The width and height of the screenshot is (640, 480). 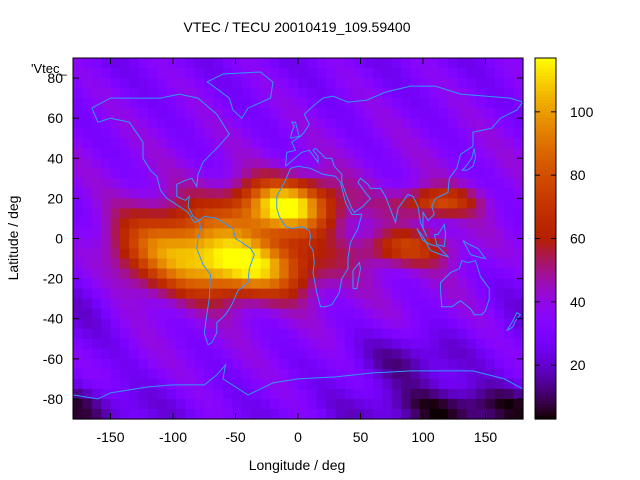 I want to click on y-tick-label: 40, so click(x=55, y=158).